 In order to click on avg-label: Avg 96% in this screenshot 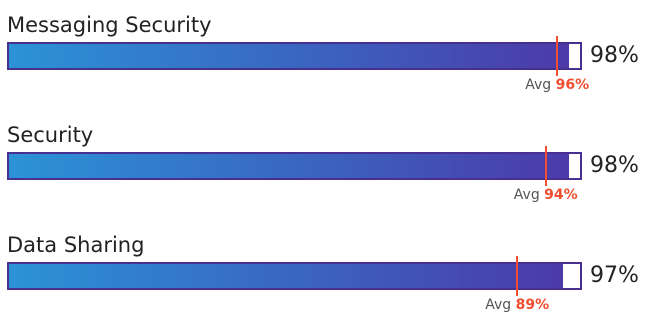, I will do `click(557, 85)`.